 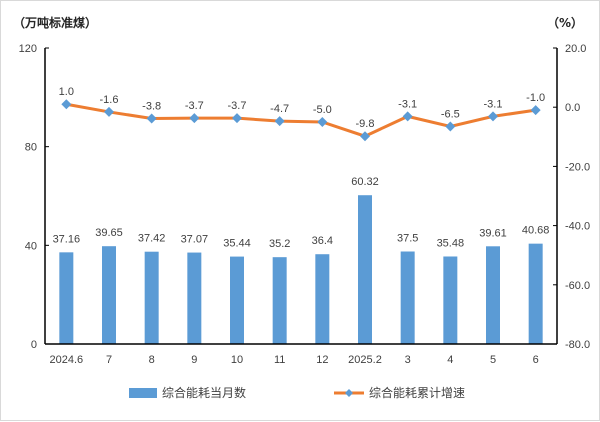 What do you see at coordinates (536, 231) in the screenshot?
I see `bar-value-label: 40.68` at bounding box center [536, 231].